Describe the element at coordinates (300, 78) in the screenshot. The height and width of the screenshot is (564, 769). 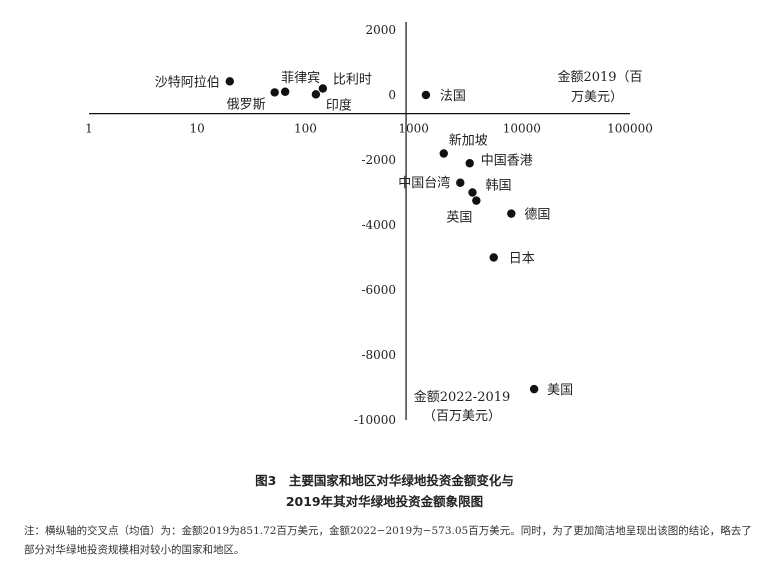
I see `data-point-label: 菲律宾` at that location.